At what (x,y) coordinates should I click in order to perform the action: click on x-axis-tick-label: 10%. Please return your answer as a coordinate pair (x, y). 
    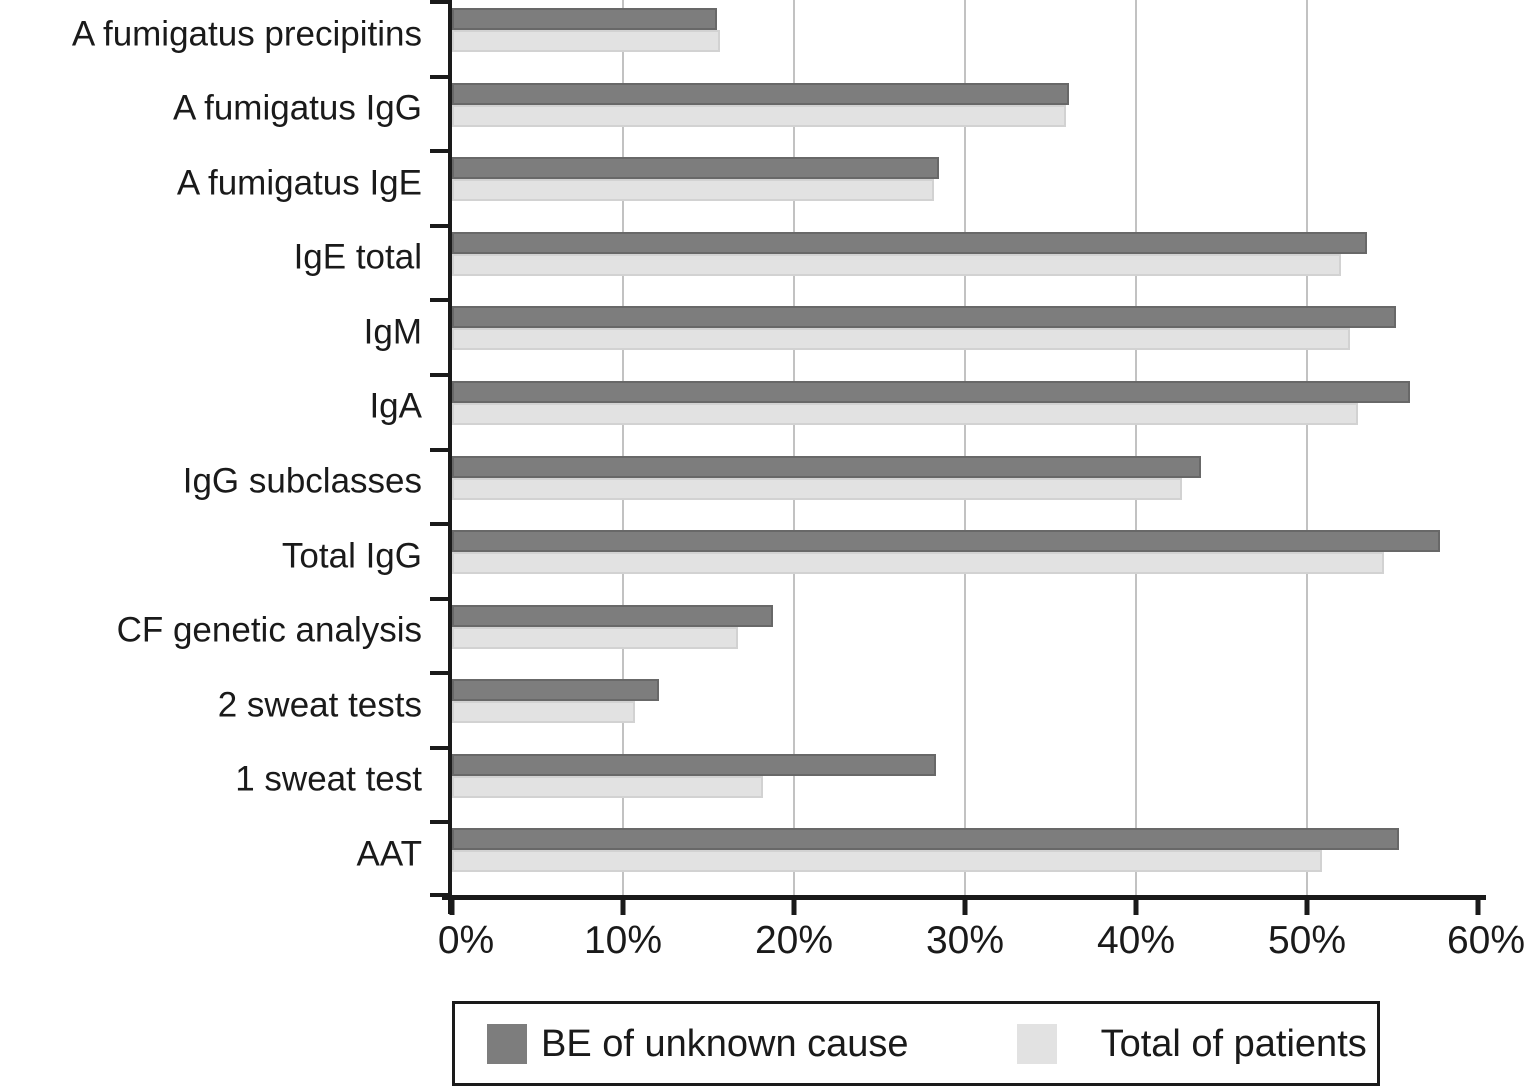
    Looking at the image, I should click on (623, 940).